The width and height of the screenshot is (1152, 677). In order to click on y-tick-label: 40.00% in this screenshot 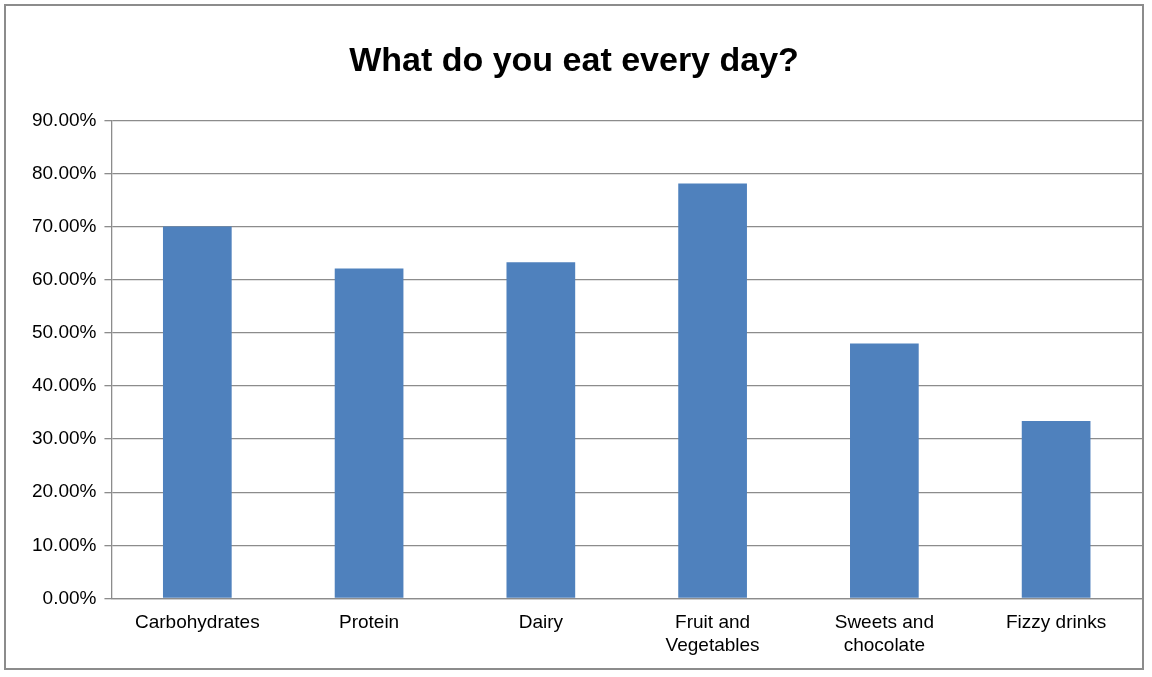, I will do `click(64, 385)`.